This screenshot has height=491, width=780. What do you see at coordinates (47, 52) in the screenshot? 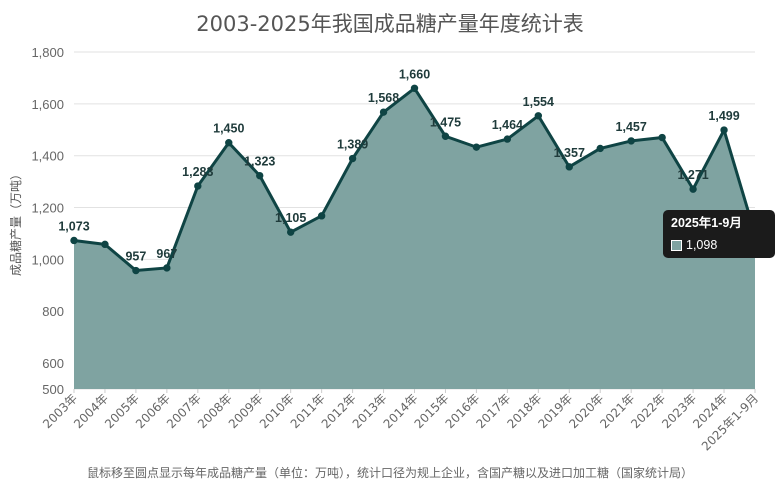
I see `y-tick-label: 1,800` at bounding box center [47, 52].